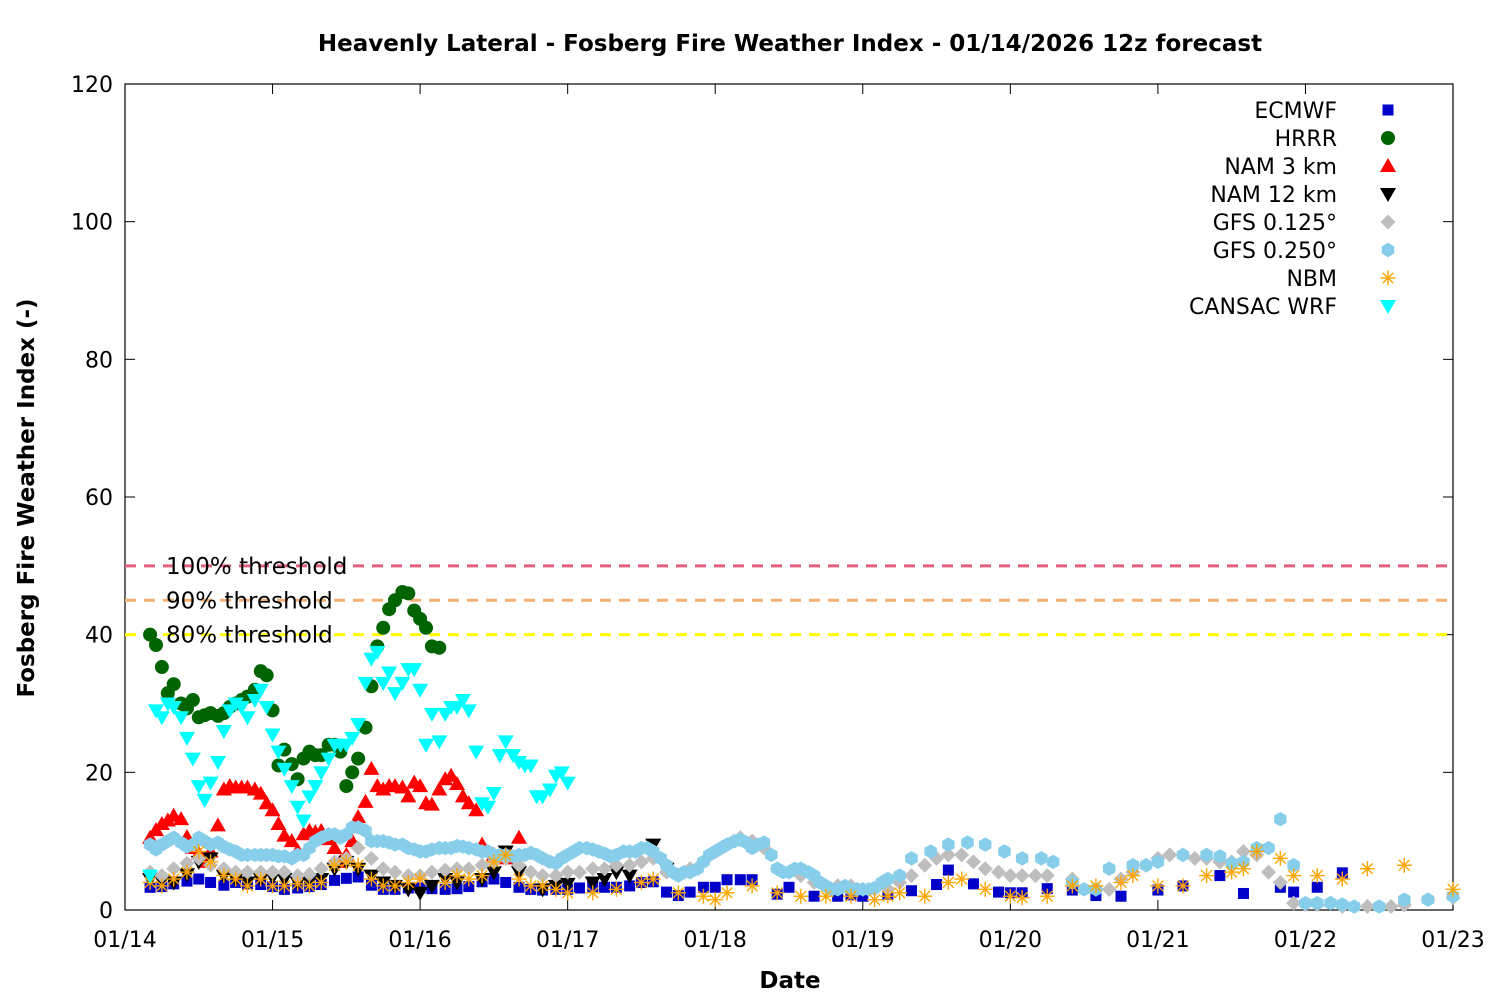 Image resolution: width=1500 pixels, height=1000 pixels. I want to click on legend-marker, so click(1388, 222).